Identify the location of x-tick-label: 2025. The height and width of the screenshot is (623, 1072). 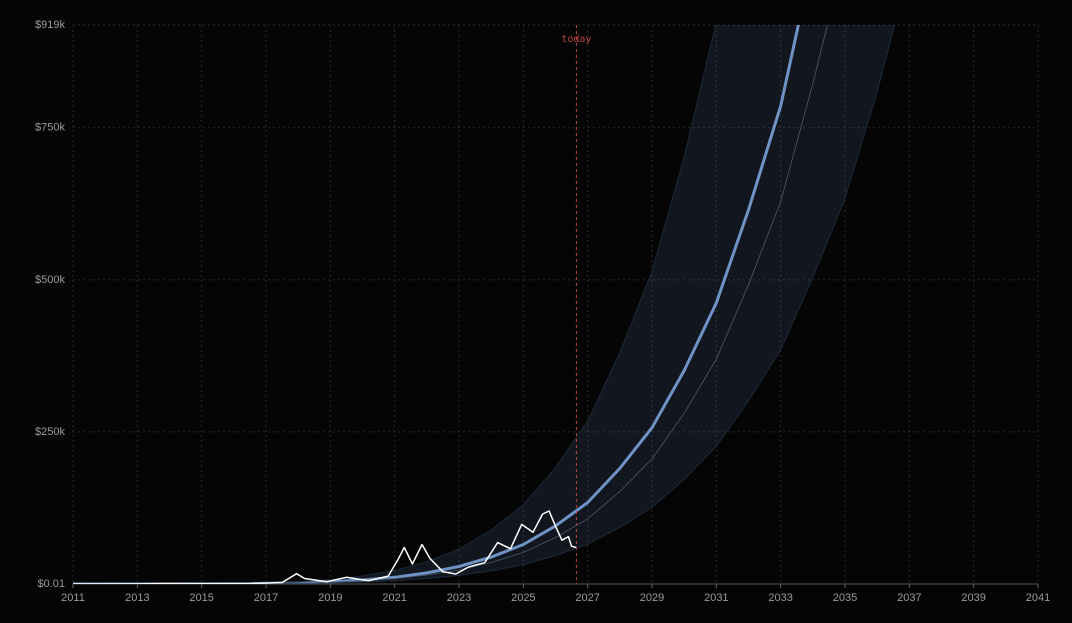
(523, 598).